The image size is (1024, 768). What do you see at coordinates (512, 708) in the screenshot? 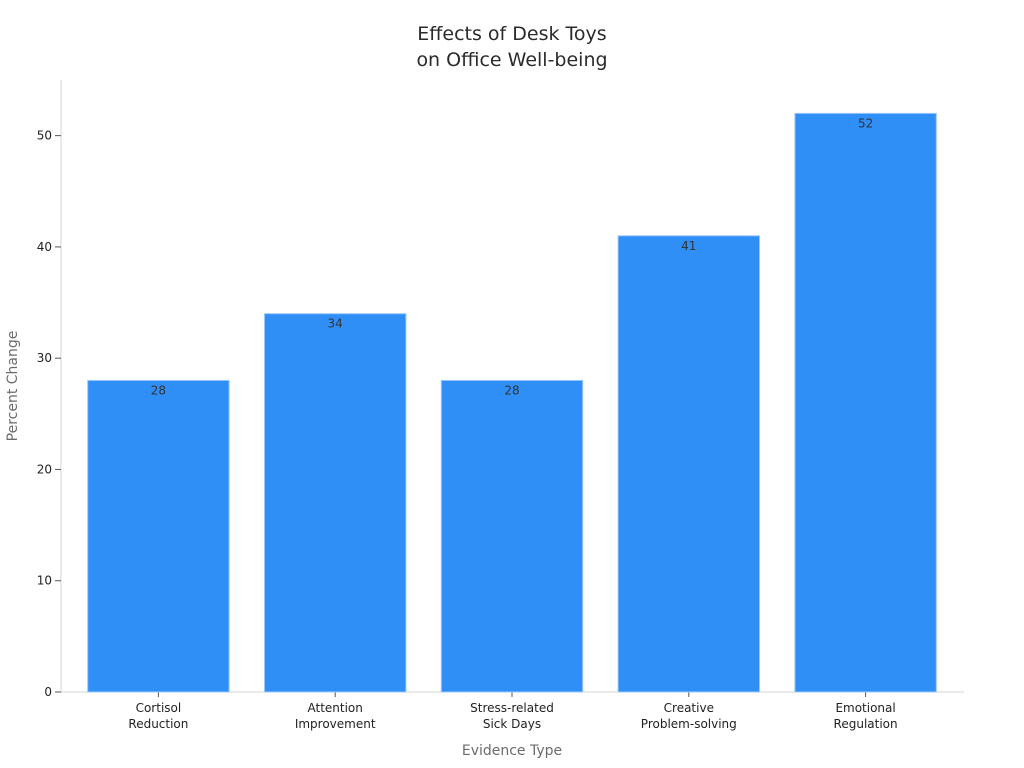
I see `x-tick-label: Stress-related` at bounding box center [512, 708].